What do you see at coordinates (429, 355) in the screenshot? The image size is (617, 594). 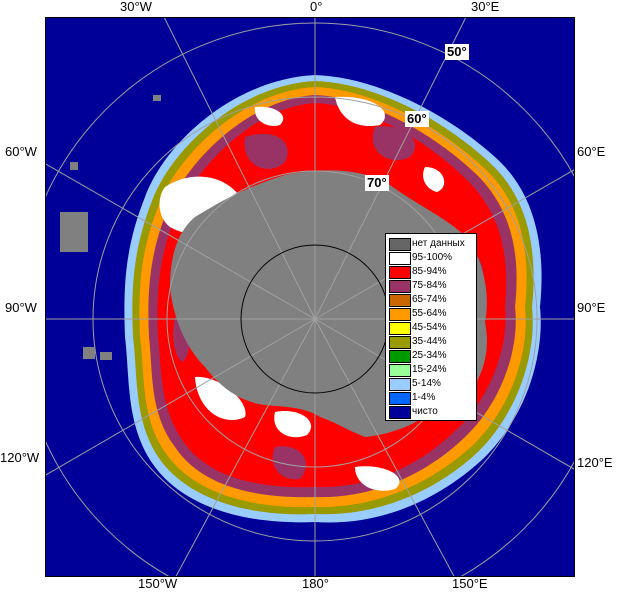 I see `legend-label: 25-34%` at bounding box center [429, 355].